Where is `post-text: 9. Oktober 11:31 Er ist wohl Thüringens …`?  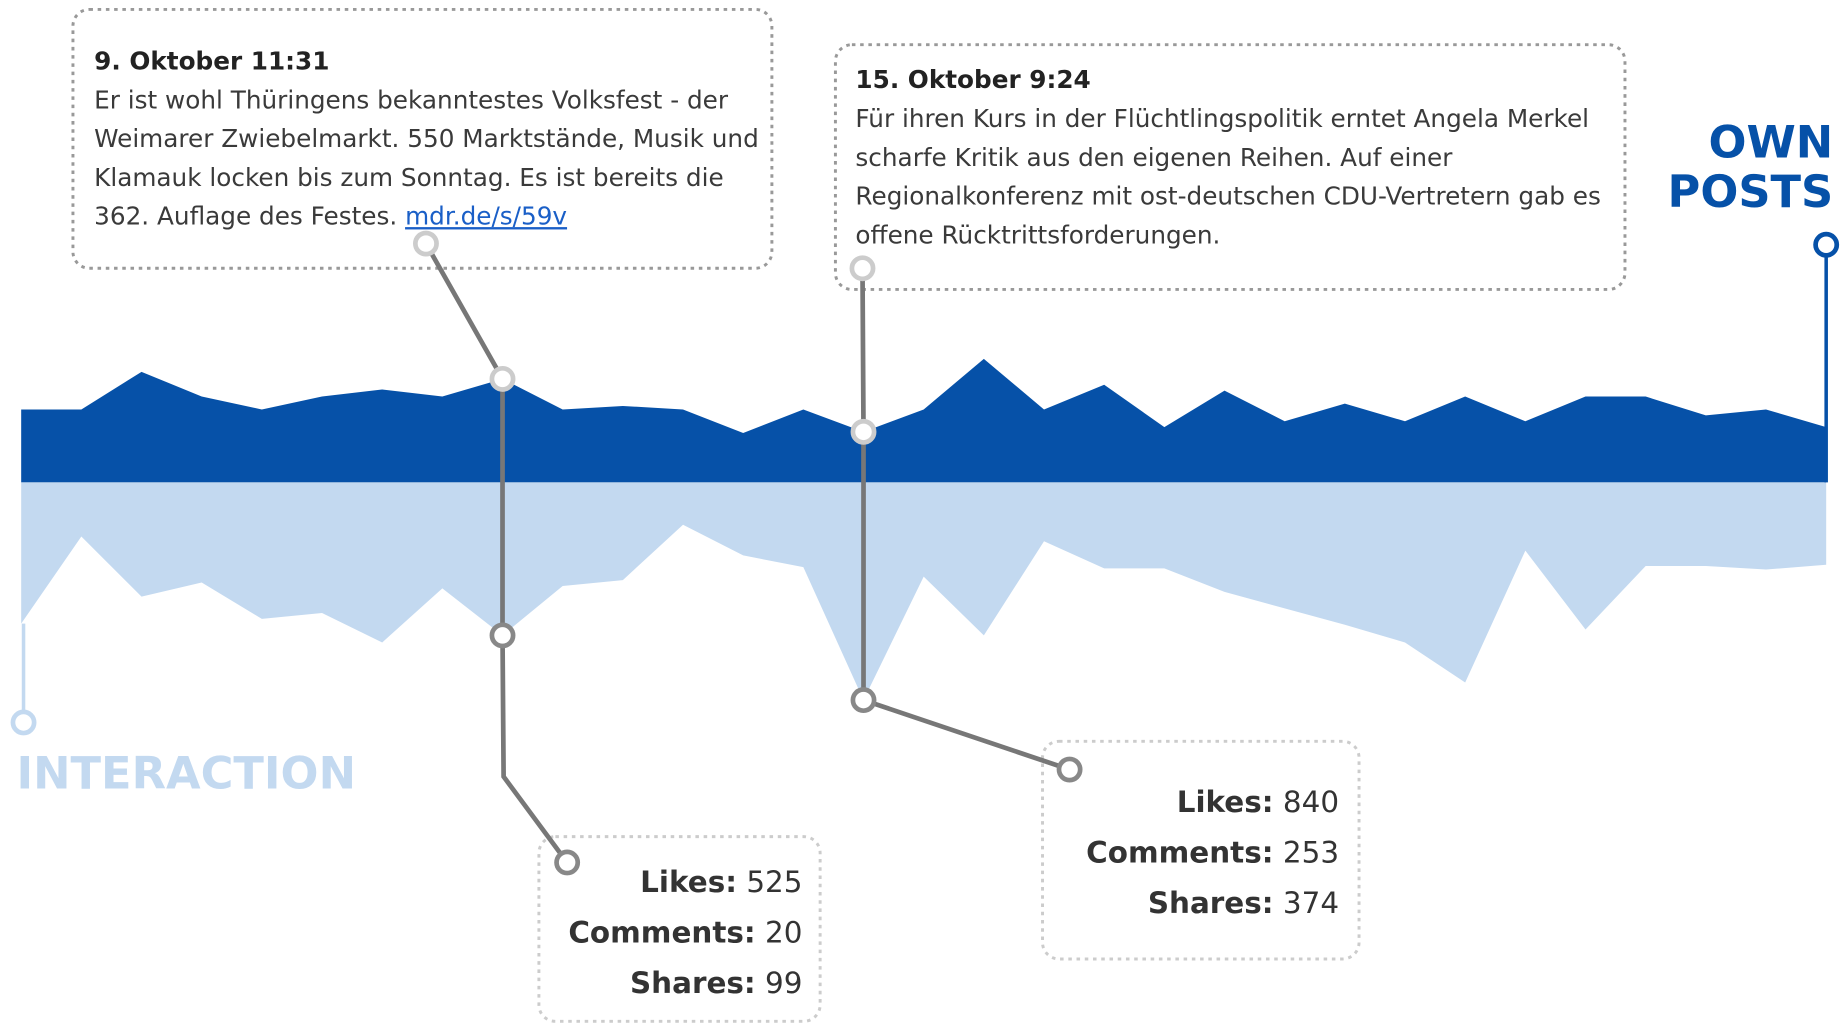 post-text: 9. Oktober 11:31 Er ist wohl Thüringens … is located at coordinates (429, 139).